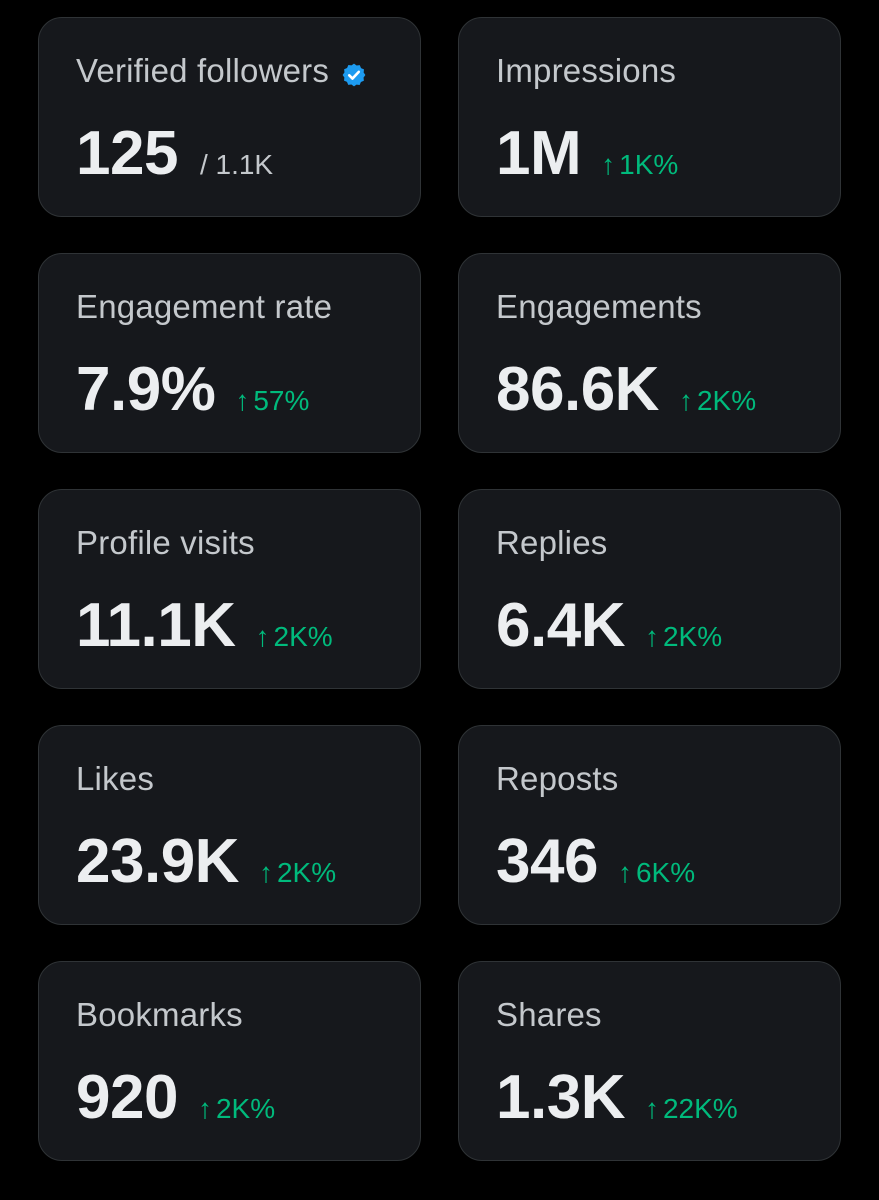  I want to click on card-metric: 86.6K ↑ 2K%, so click(626, 389).